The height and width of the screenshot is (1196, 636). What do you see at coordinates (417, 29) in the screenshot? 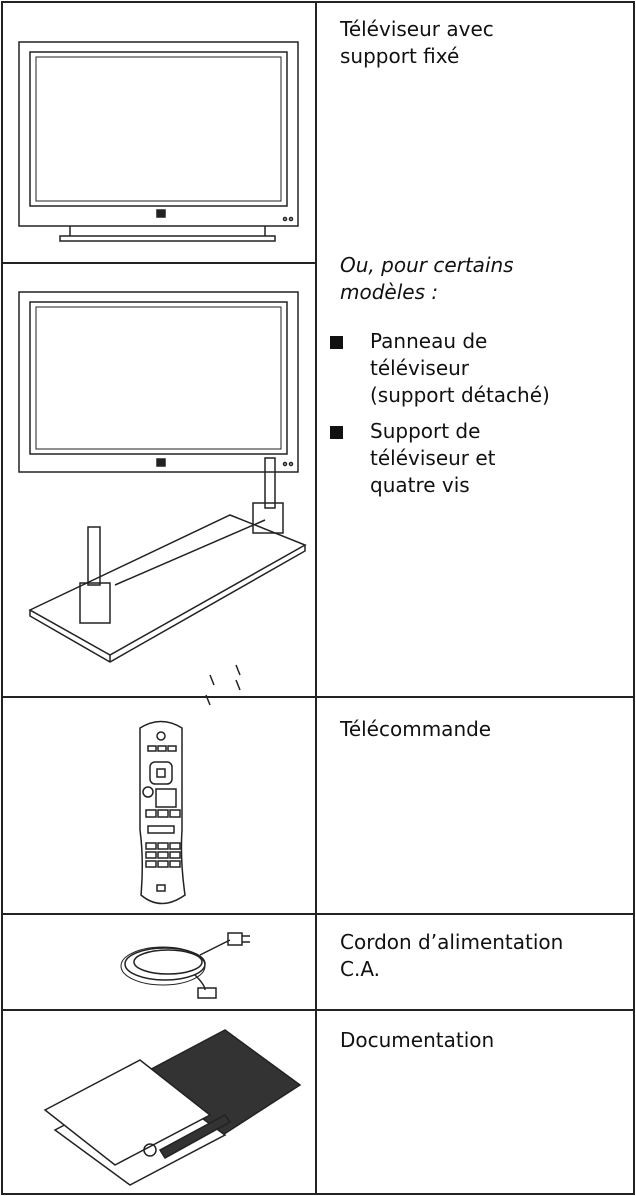
I see `description-line: Téléviseur avec` at bounding box center [417, 29].